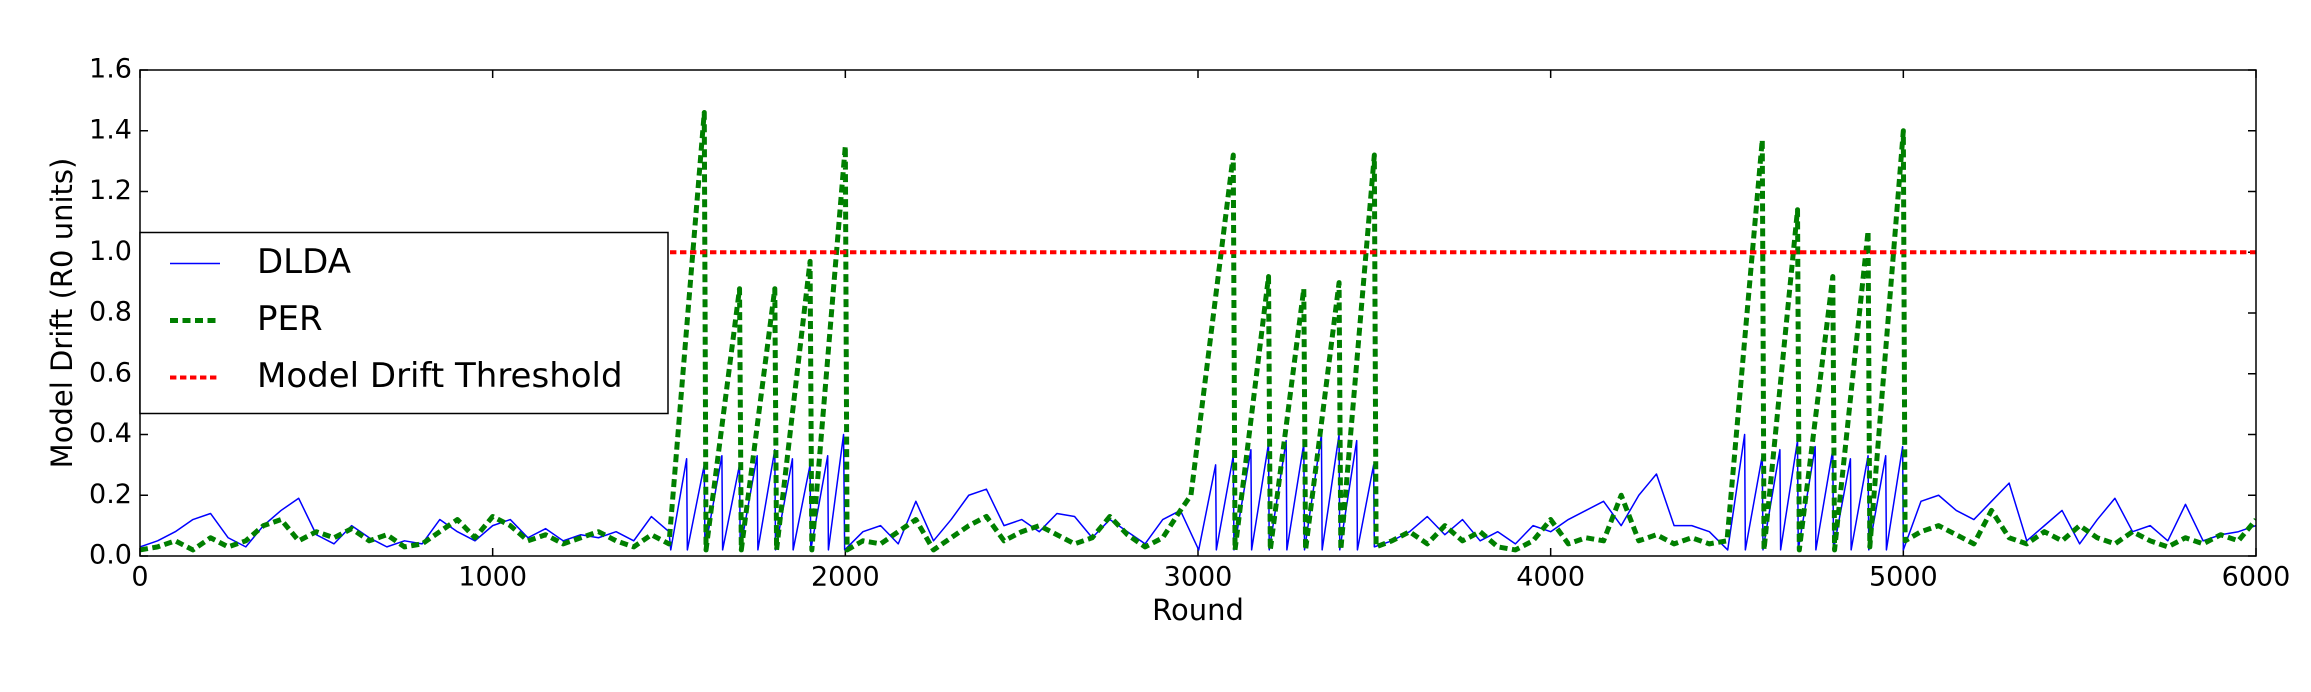 Image resolution: width=2311 pixels, height=692 pixels. I want to click on legend-label: PER, so click(290, 319).